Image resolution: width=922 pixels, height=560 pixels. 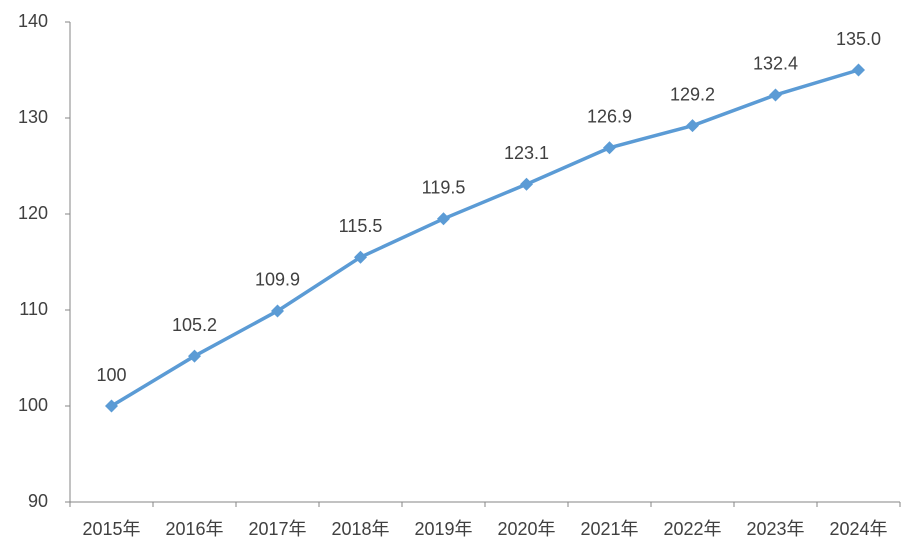 I want to click on x-tick-label: 2015年, so click(x=111, y=529).